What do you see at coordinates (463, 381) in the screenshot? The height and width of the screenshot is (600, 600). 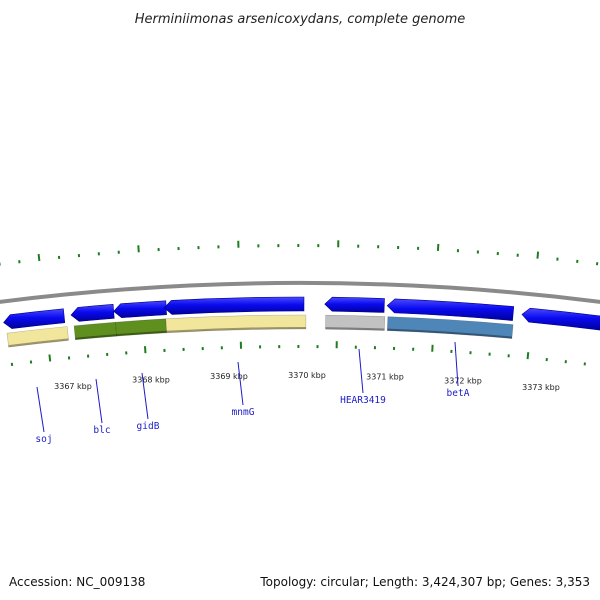 I see `kbp-label: 3372 kbp` at bounding box center [463, 381].